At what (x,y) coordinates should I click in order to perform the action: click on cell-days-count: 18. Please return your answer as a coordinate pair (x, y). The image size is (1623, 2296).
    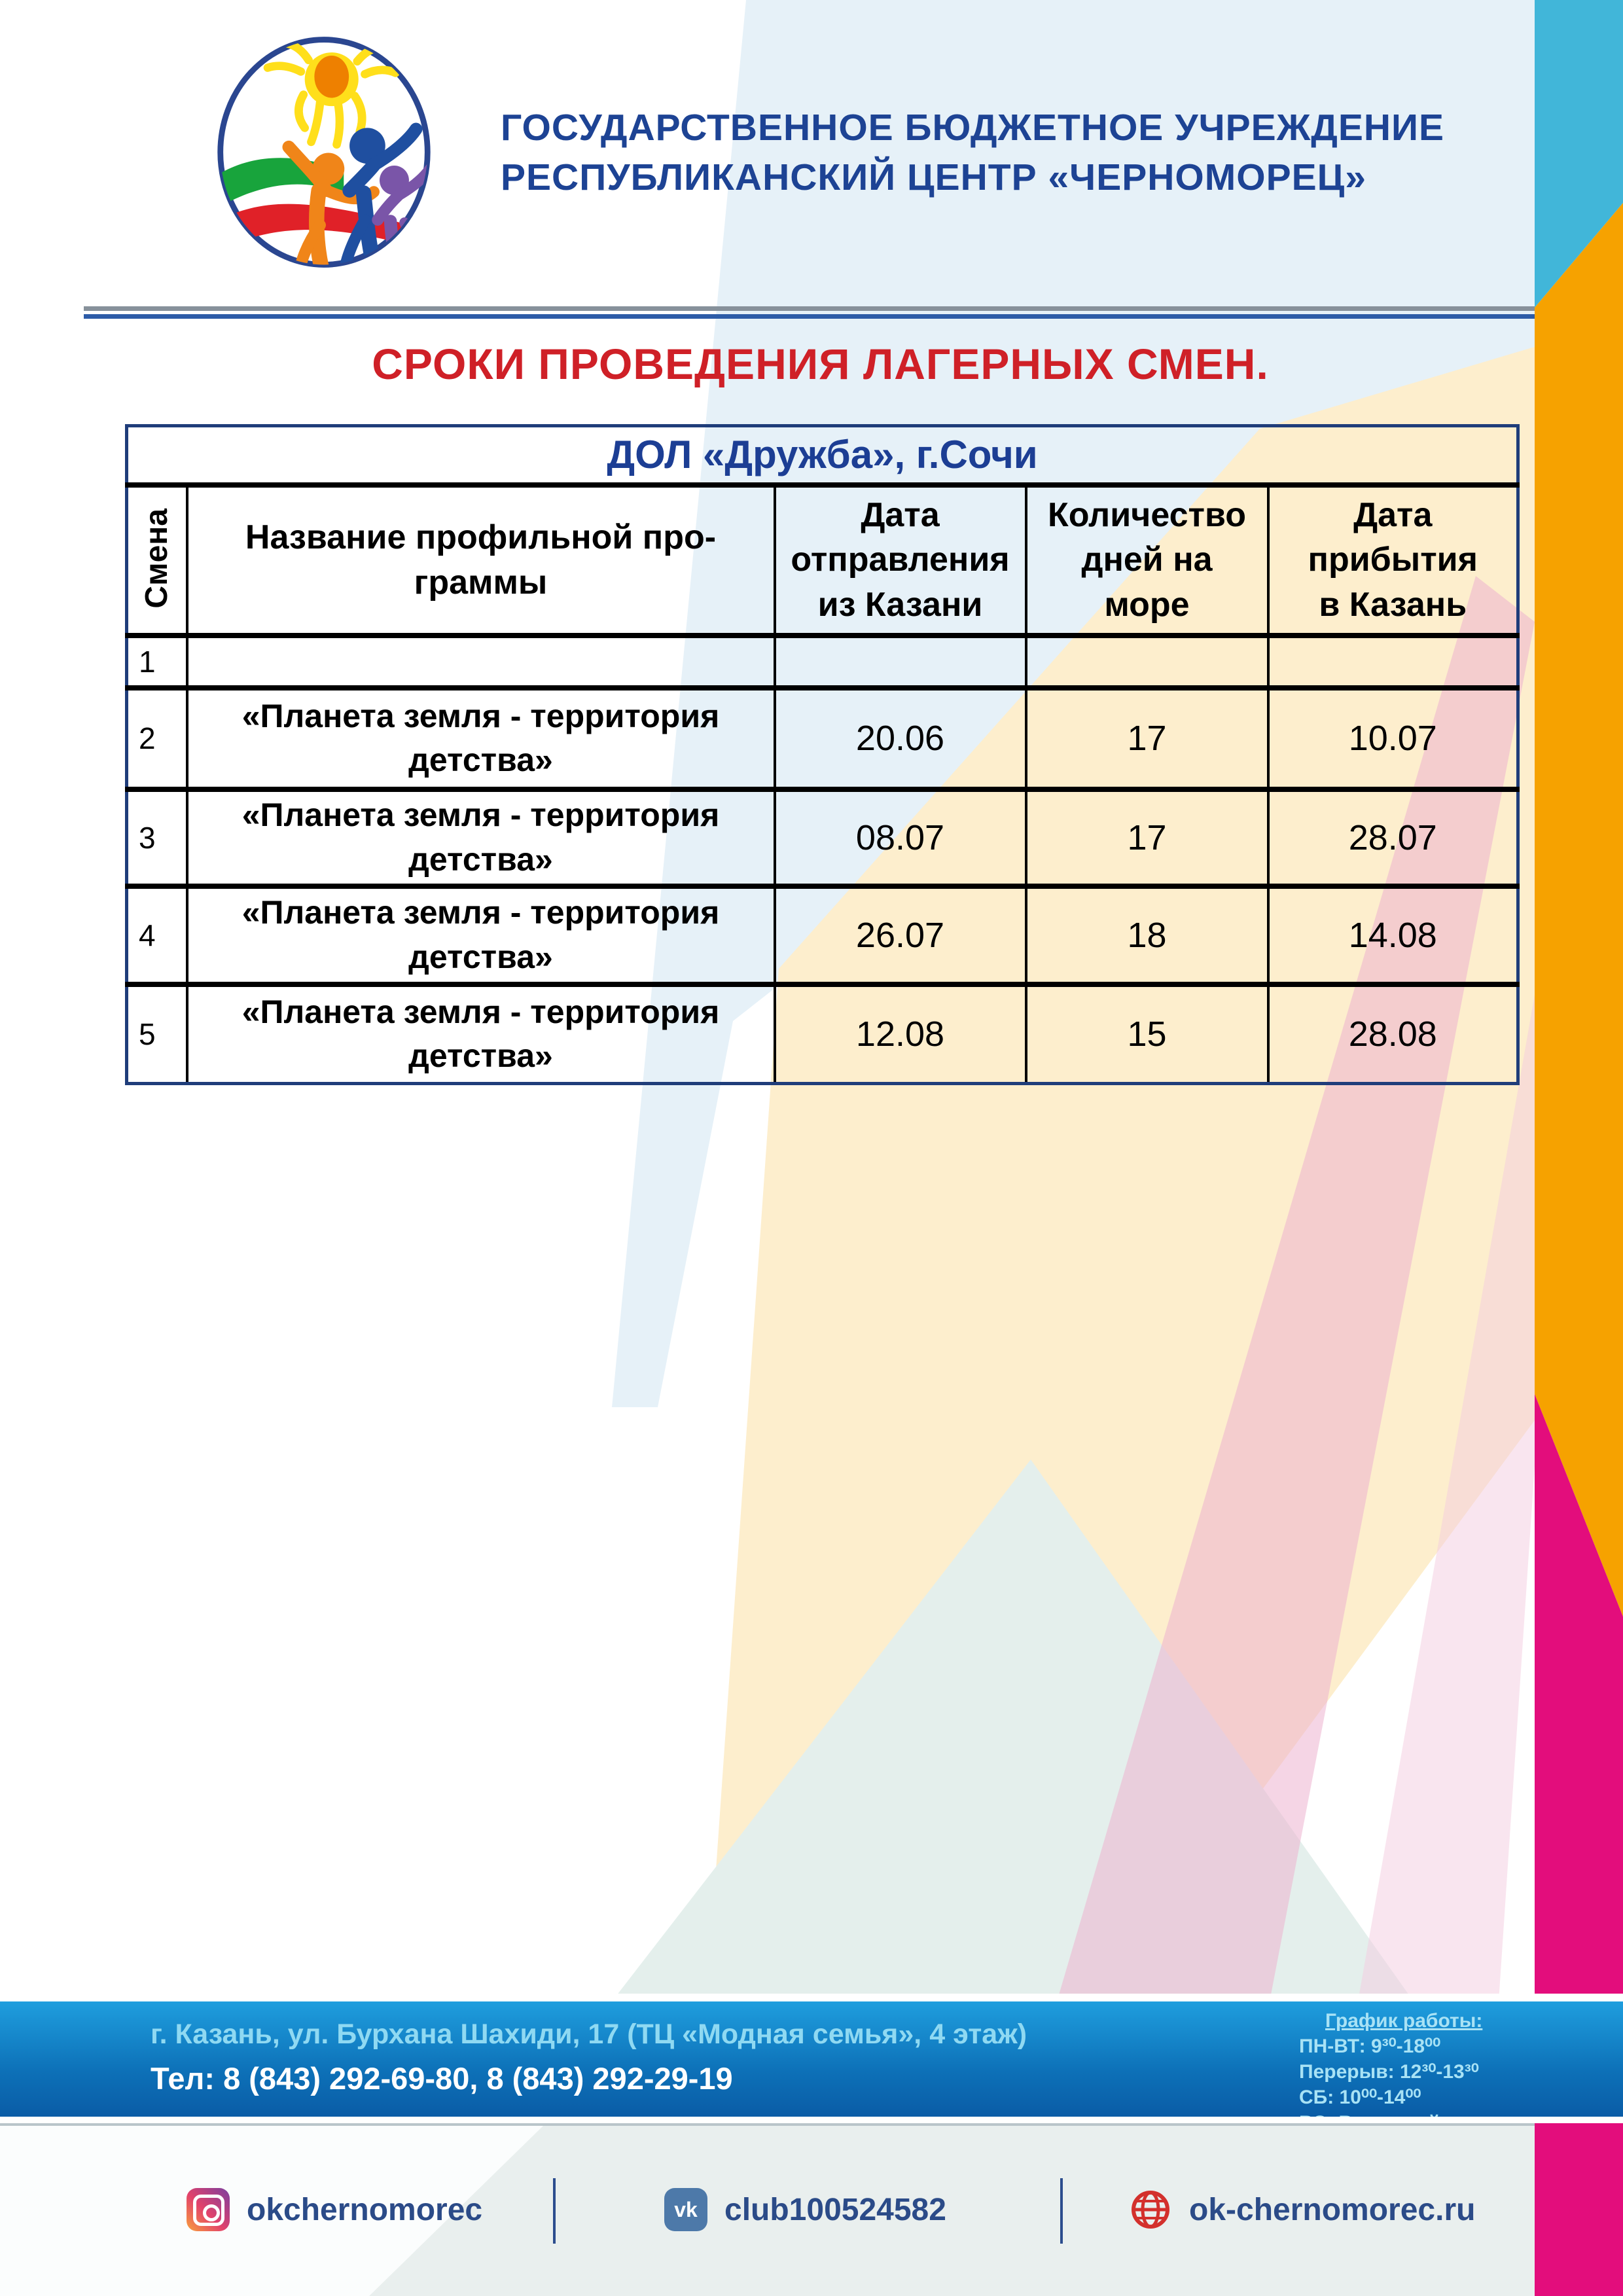
    Looking at the image, I should click on (1148, 936).